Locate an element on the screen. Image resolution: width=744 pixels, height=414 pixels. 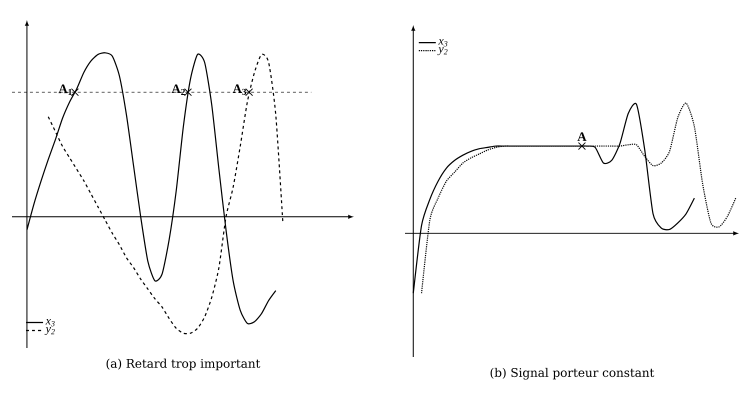
annotation: A$_{3}$ is located at coordinates (239, 89).